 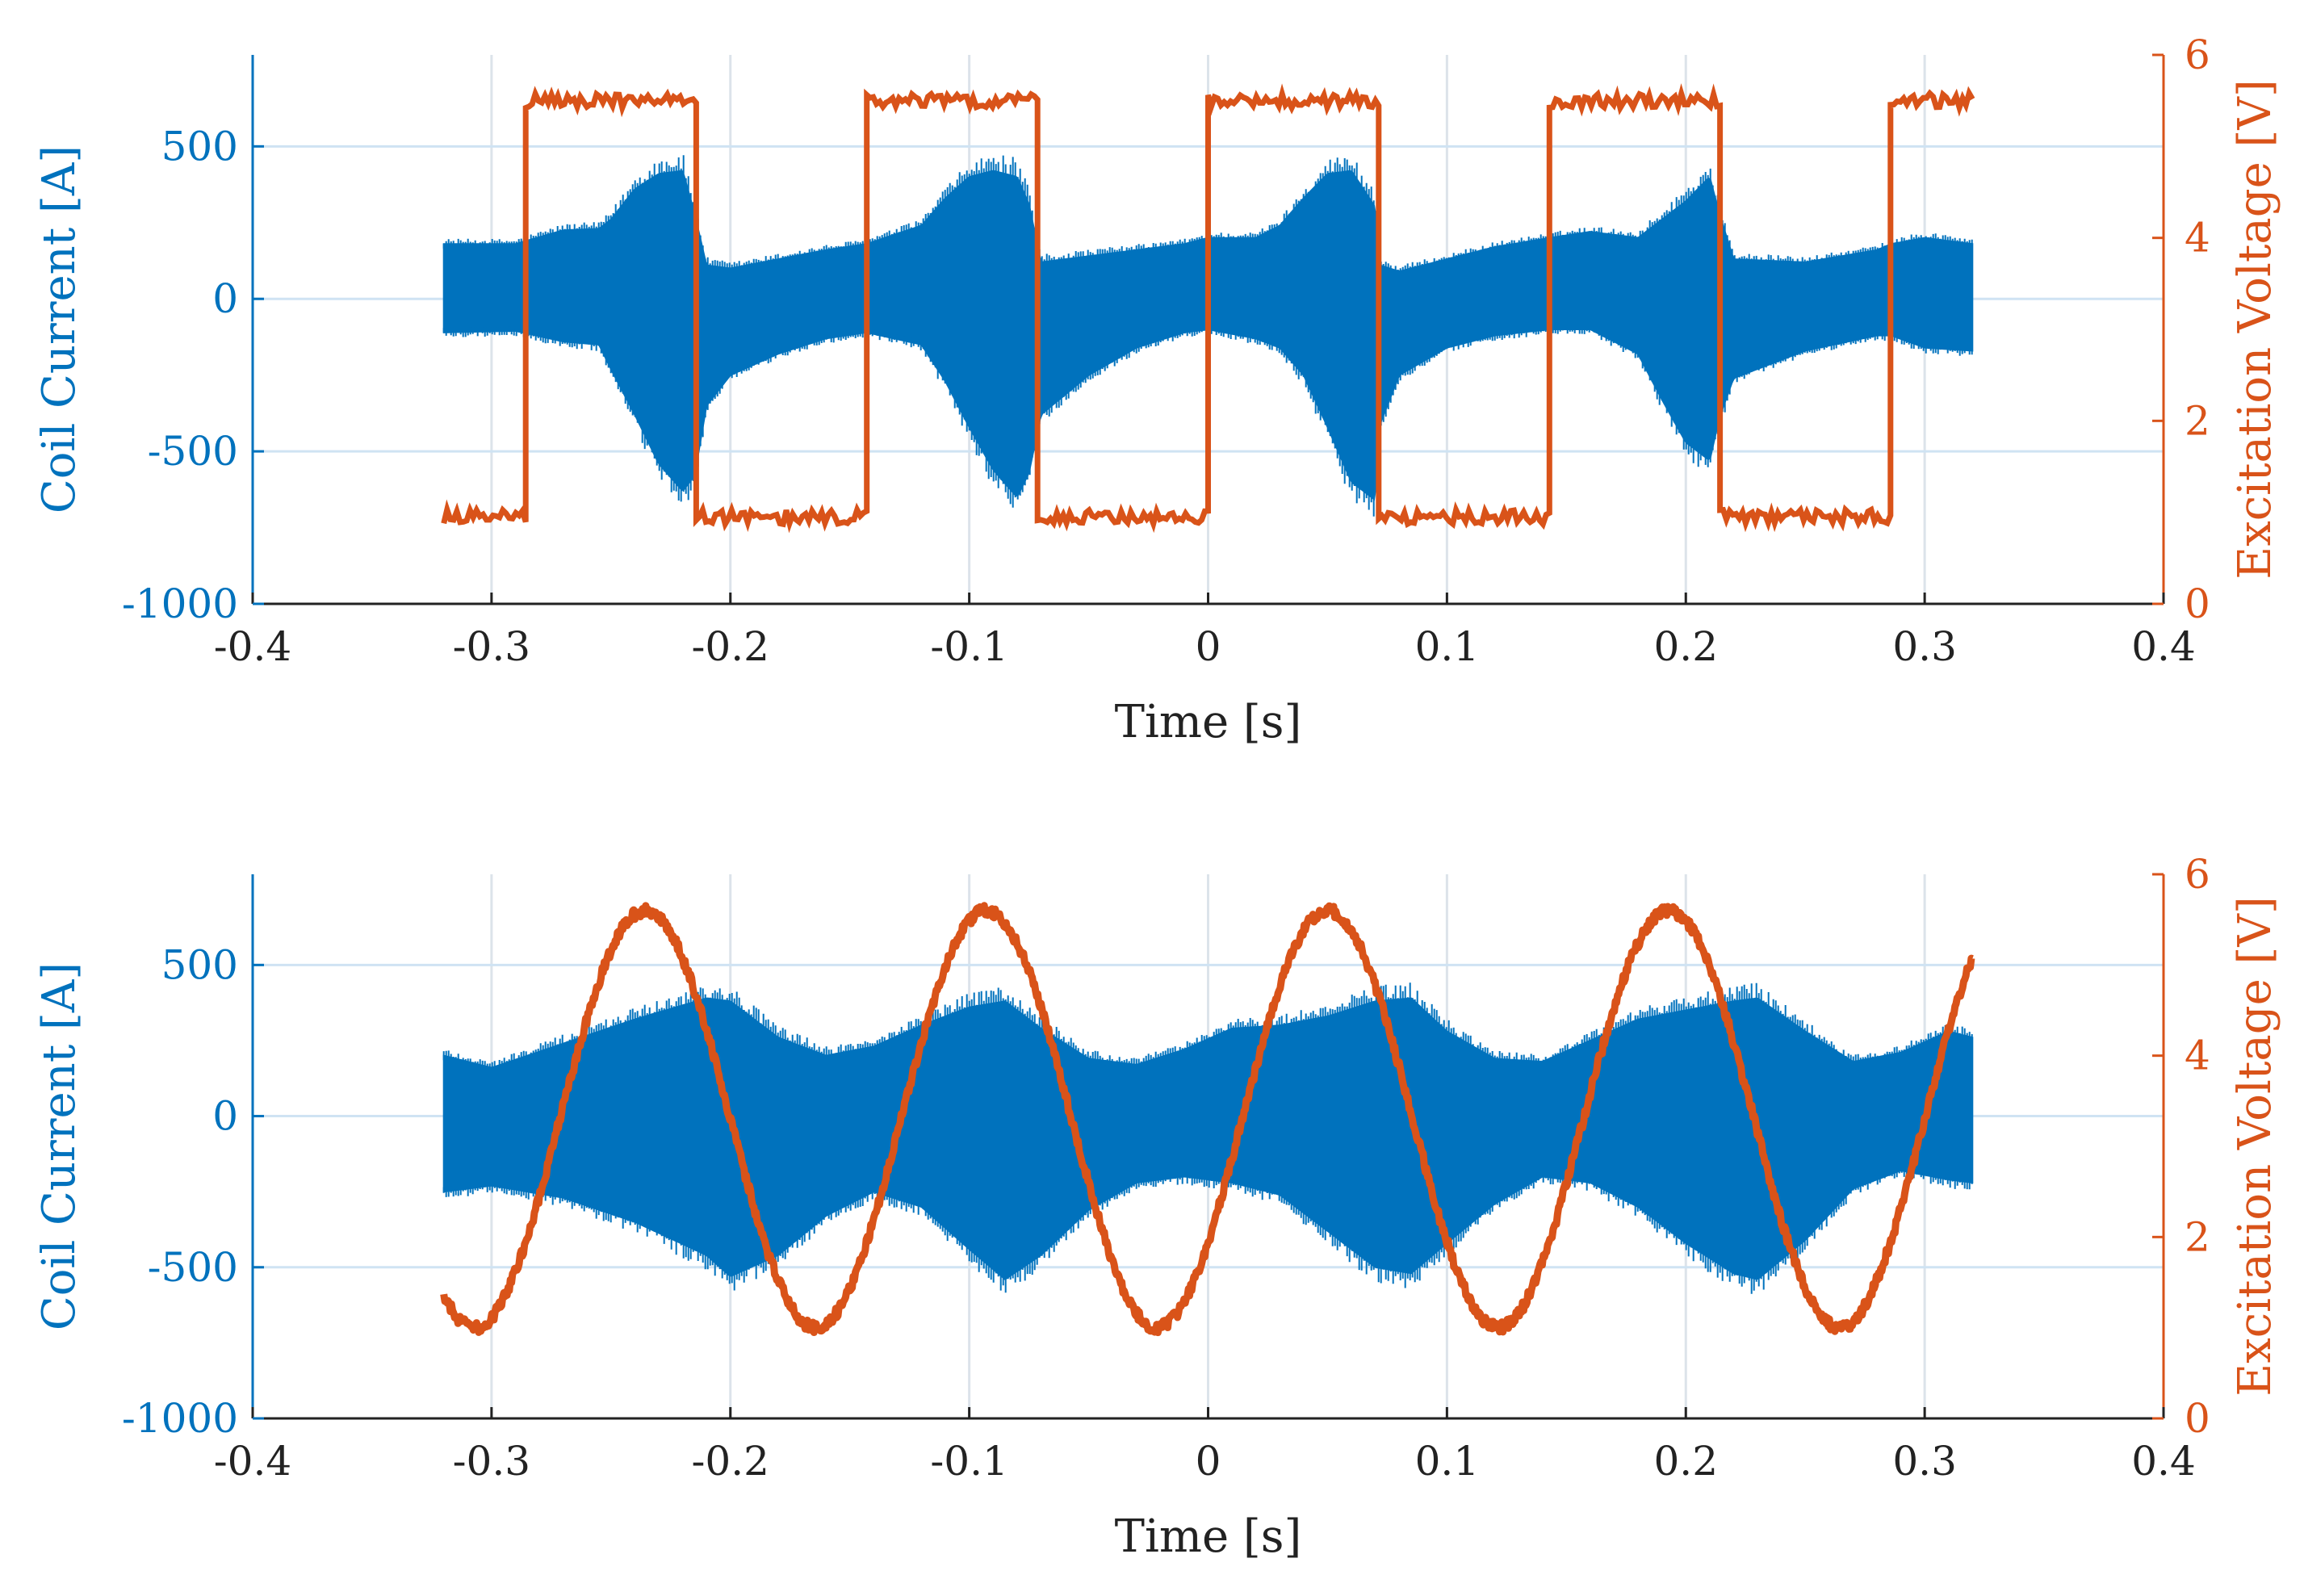 I want to click on top-x-ticks: -0.4 -0.3 -0.2 -0.1 0 0.1 0.2 0.3 0.4, so click(x=1205, y=631).